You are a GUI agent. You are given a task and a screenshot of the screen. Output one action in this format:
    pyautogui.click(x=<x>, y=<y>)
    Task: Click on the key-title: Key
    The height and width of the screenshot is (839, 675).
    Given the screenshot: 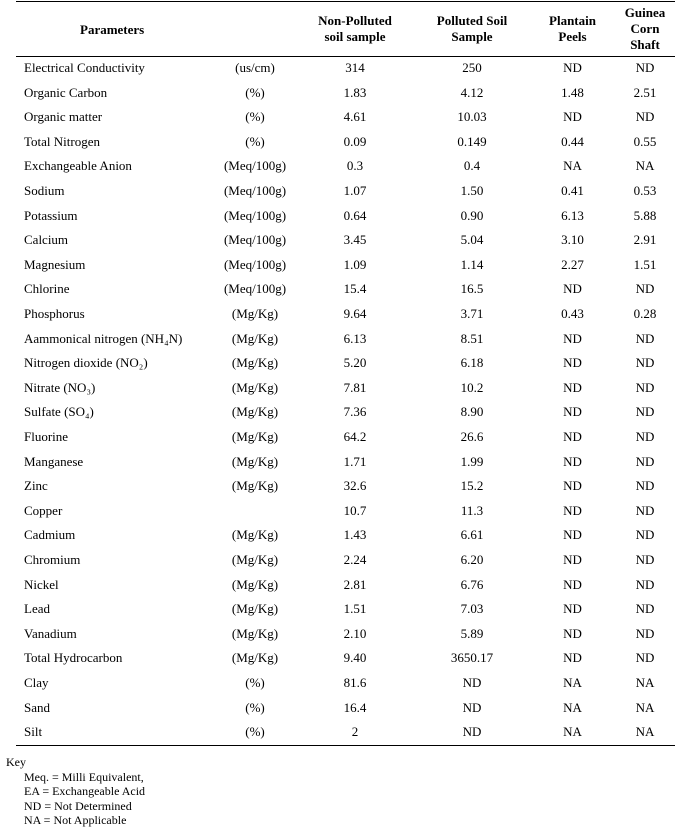 What is the action you would take?
    pyautogui.click(x=16, y=762)
    